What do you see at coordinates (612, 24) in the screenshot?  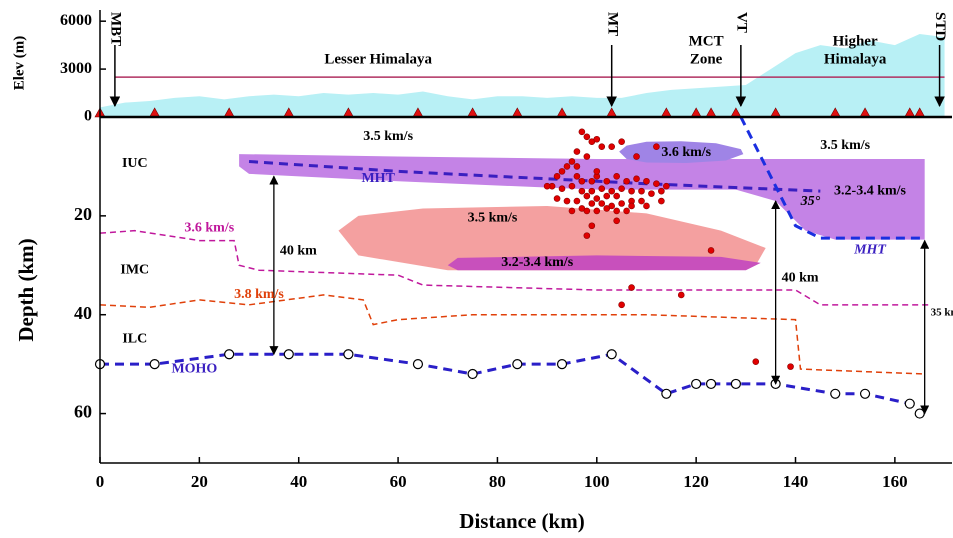 I see `fault-label: MT` at bounding box center [612, 24].